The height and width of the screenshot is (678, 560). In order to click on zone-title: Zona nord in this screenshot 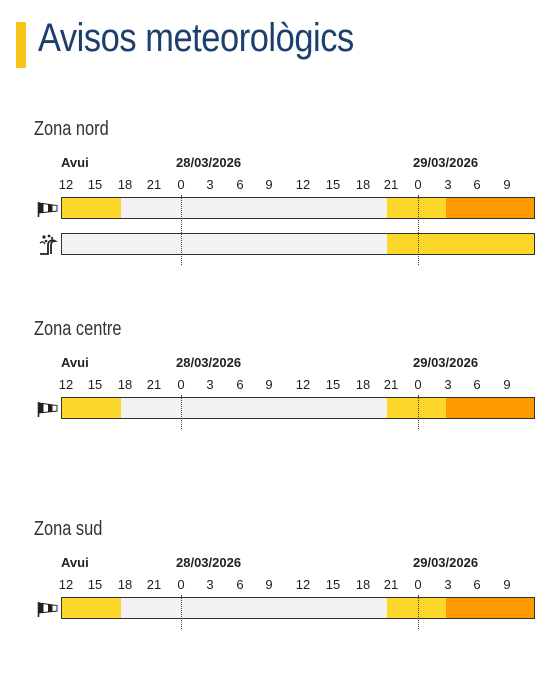, I will do `click(71, 129)`.